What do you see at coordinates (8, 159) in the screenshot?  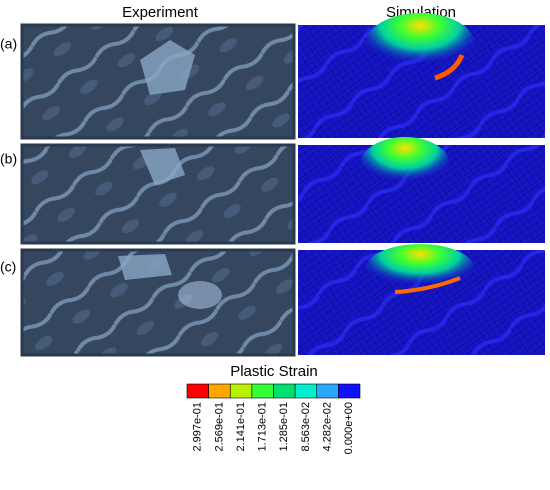 I see `row-label: (b)` at bounding box center [8, 159].